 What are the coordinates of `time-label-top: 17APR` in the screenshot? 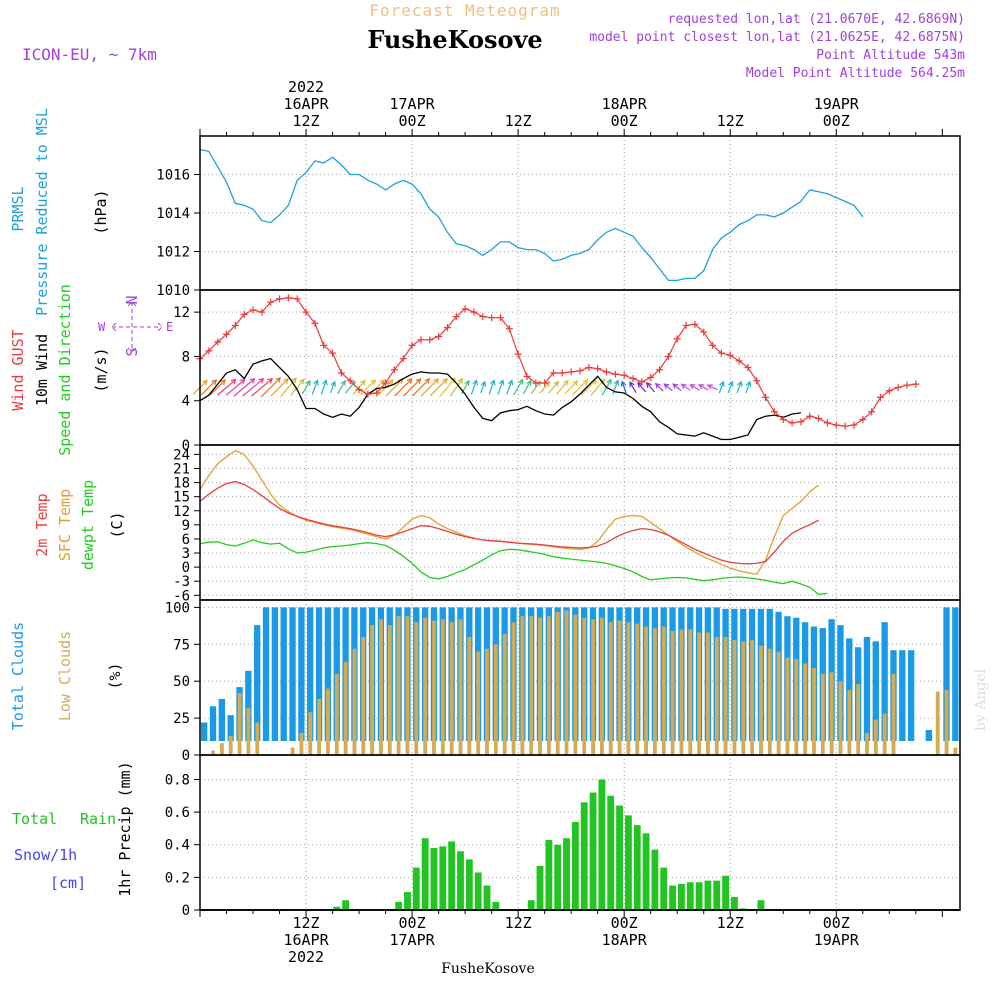 It's located at (413, 104).